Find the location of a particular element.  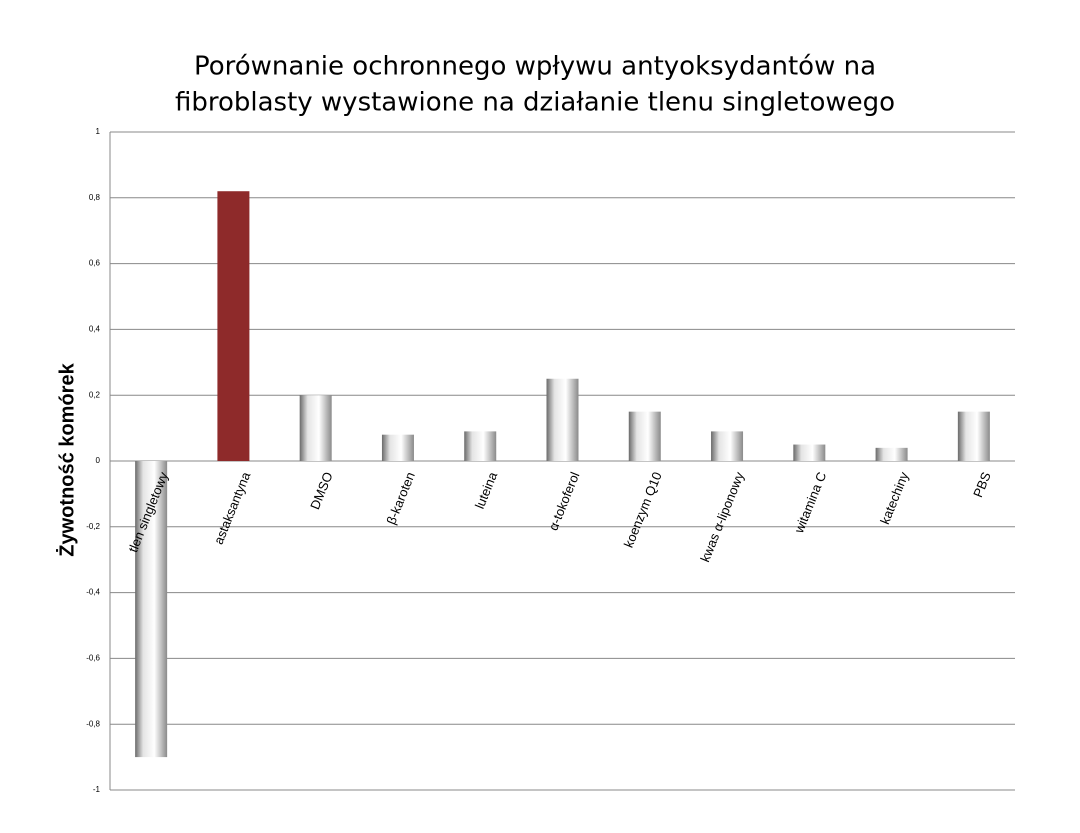

y-tick-label: -0,8 is located at coordinates (93, 723).